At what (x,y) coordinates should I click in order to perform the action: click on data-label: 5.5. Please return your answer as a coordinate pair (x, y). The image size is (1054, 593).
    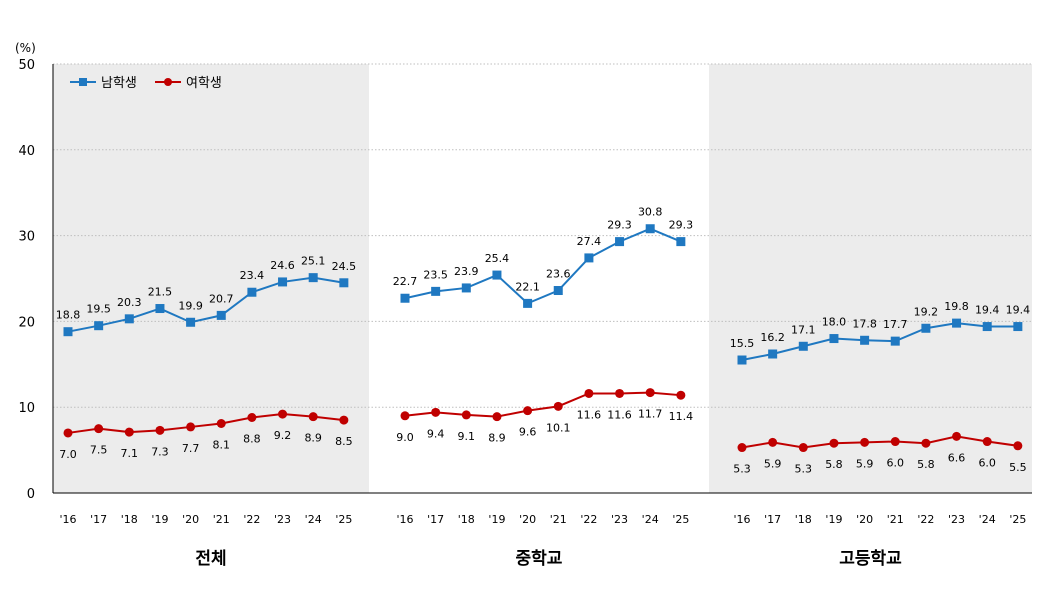
    Looking at the image, I should click on (1018, 467).